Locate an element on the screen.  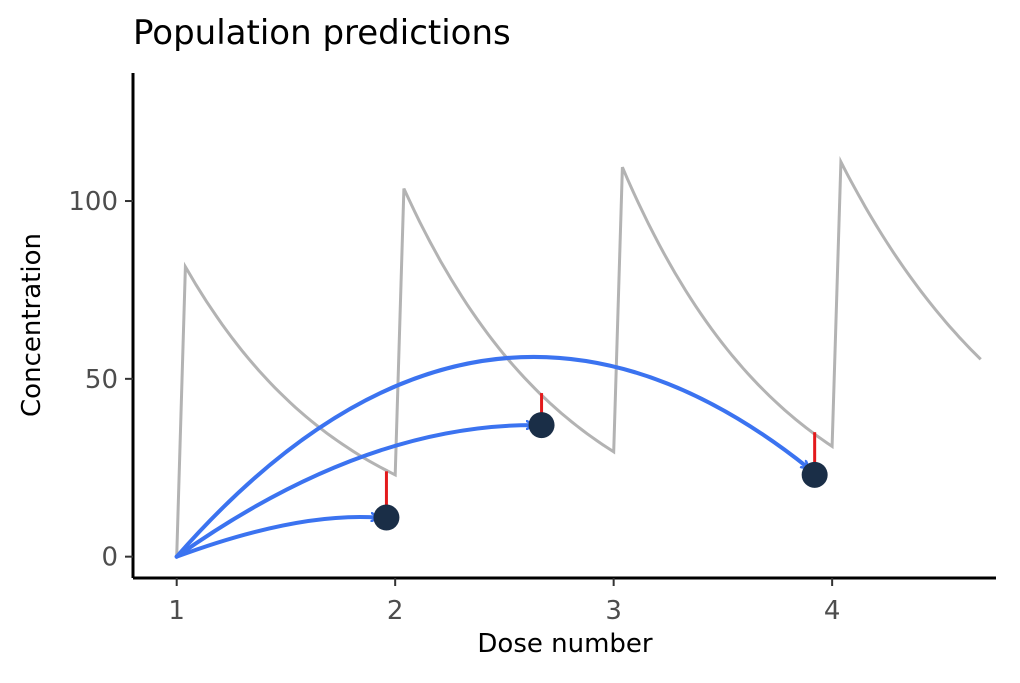
x-tick-label-3: 3 is located at coordinates (613, 611).